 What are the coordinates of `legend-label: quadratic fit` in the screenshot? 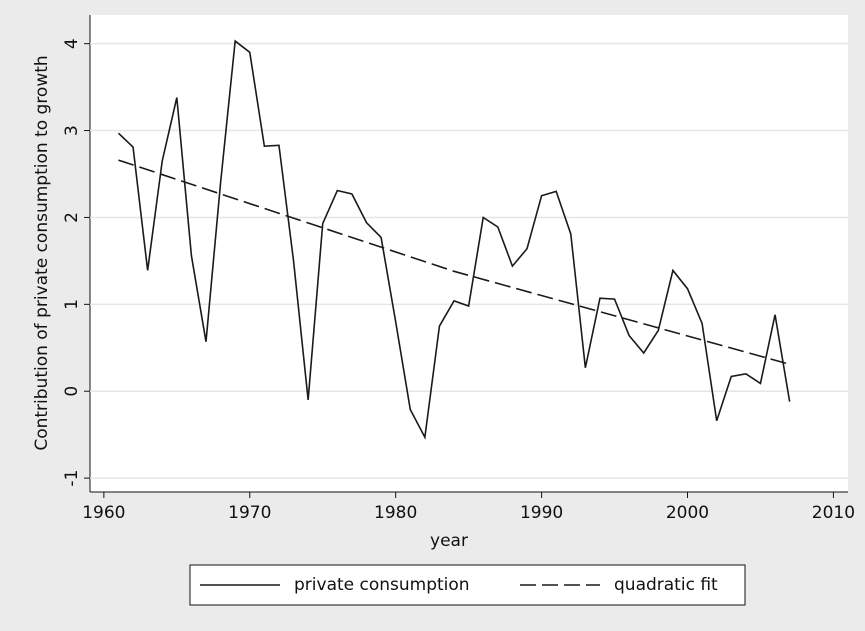 It's located at (666, 585).